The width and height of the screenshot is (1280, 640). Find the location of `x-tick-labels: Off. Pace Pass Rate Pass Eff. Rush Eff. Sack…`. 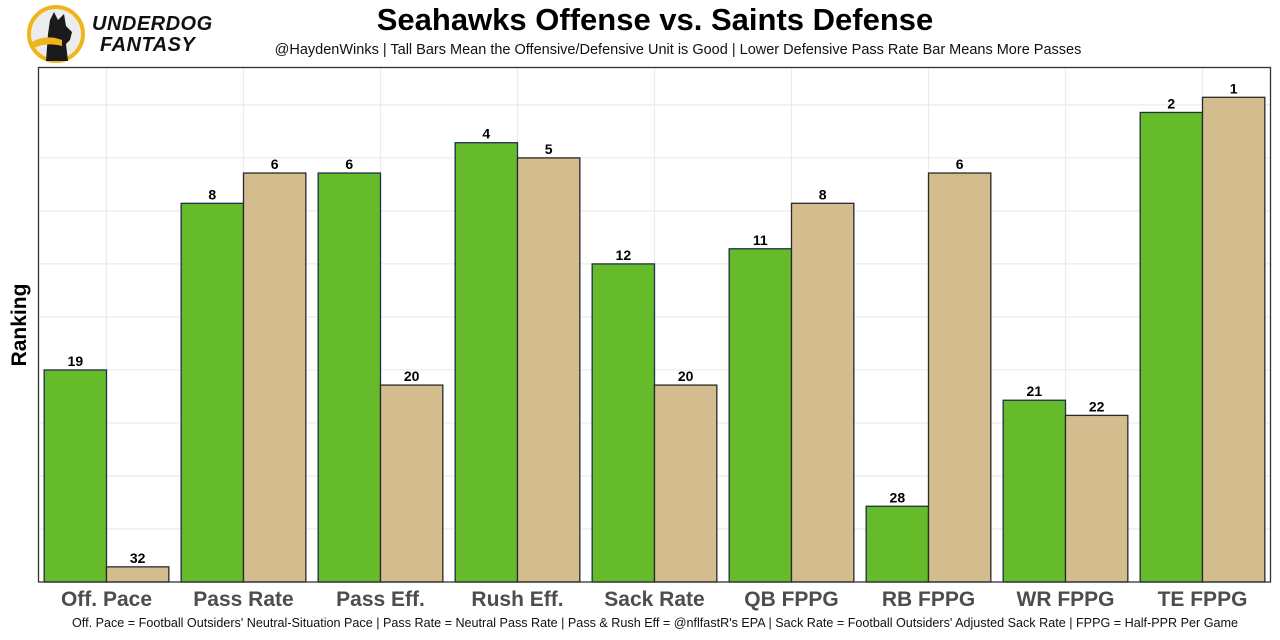

x-tick-labels: Off. Pace Pass Rate Pass Eff. Rush Eff. Sack… is located at coordinates (654, 599).